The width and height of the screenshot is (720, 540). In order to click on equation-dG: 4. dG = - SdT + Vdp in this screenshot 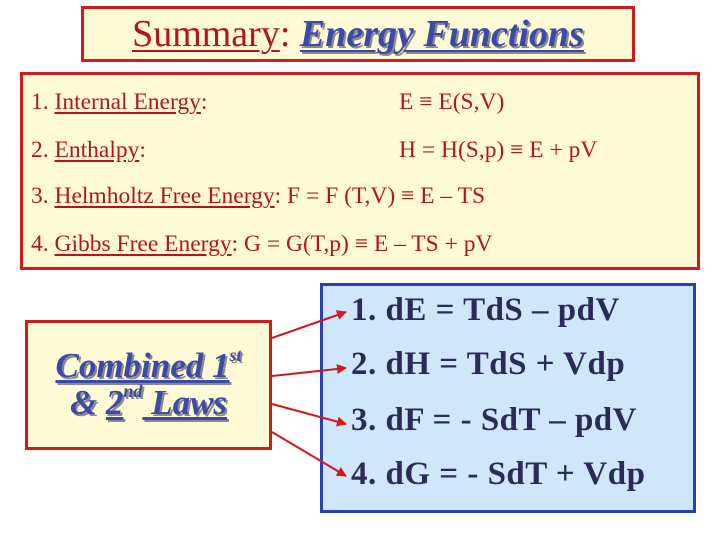, I will do `click(498, 474)`.